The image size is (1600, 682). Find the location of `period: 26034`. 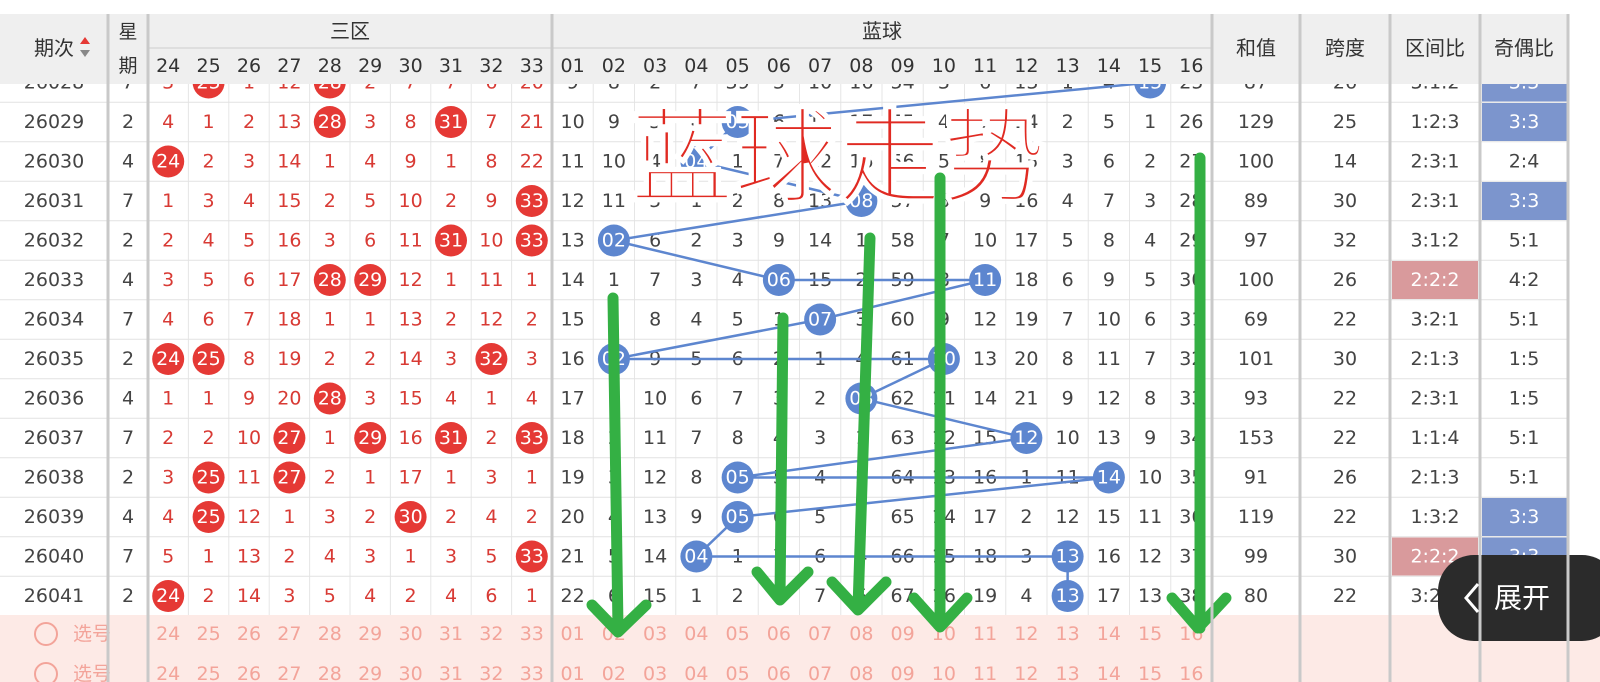

period: 26034 is located at coordinates (54, 320).